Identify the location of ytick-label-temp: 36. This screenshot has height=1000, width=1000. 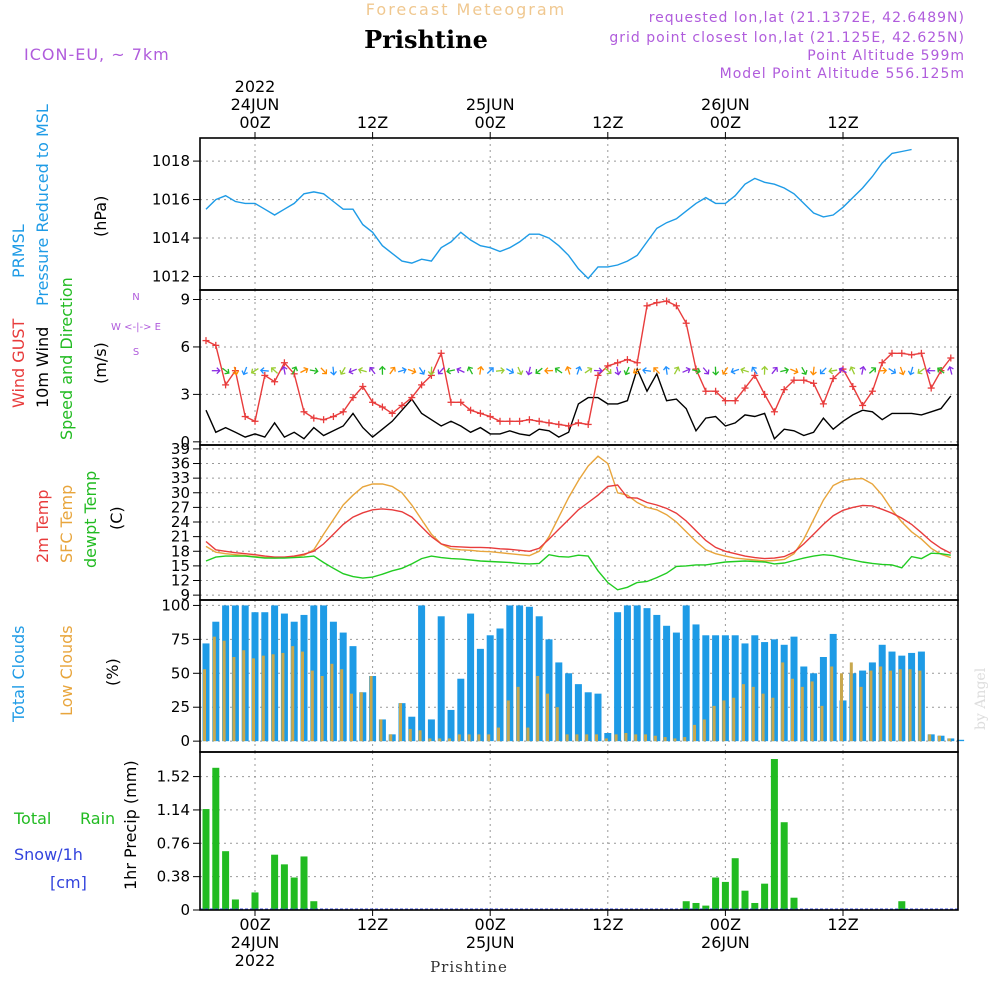
(180, 464).